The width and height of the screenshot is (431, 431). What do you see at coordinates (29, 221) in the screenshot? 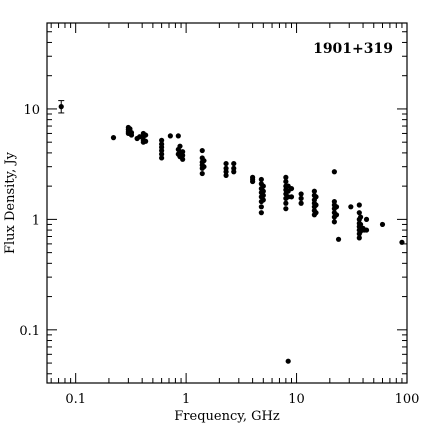
I see `y-axis-tick-labels: 0.1 1 10` at bounding box center [29, 221].